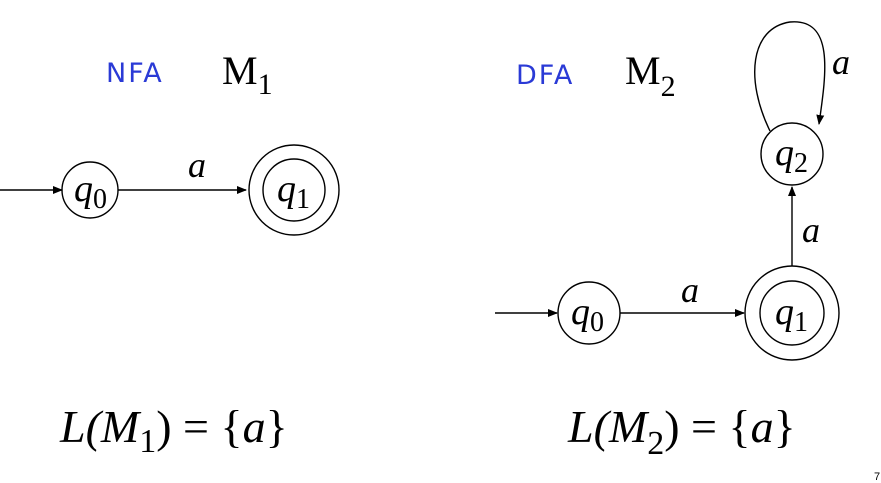 This screenshot has width=881, height=483. What do you see at coordinates (629, 426) in the screenshot?
I see `dfa-formula-M: M` at bounding box center [629, 426].